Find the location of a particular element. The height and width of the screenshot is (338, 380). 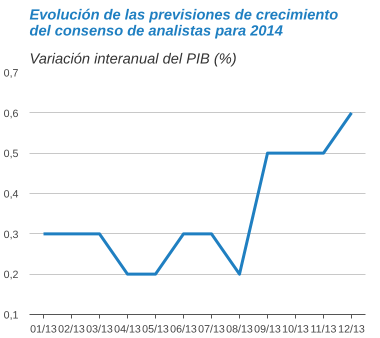

y-tick-label: 0,1 is located at coordinates (11, 316).